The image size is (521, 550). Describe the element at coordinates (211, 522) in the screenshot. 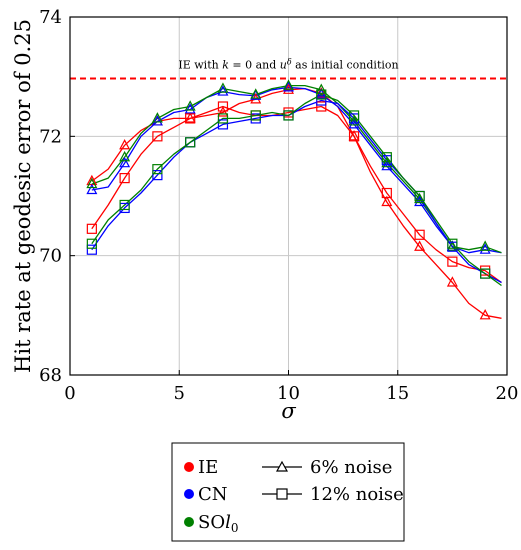

I see `legend-sol0-part: SO` at that location.